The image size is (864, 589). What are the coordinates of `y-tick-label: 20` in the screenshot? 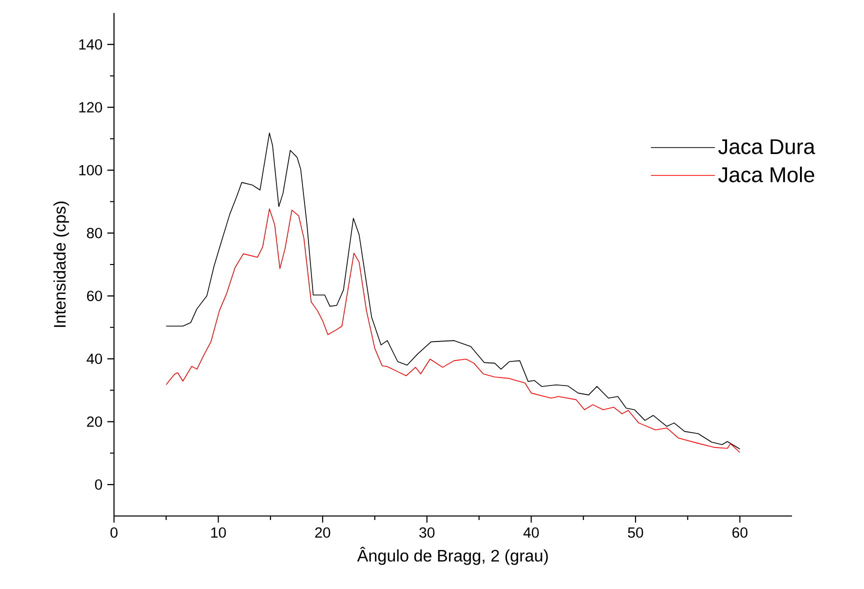 It's located at (94, 421).